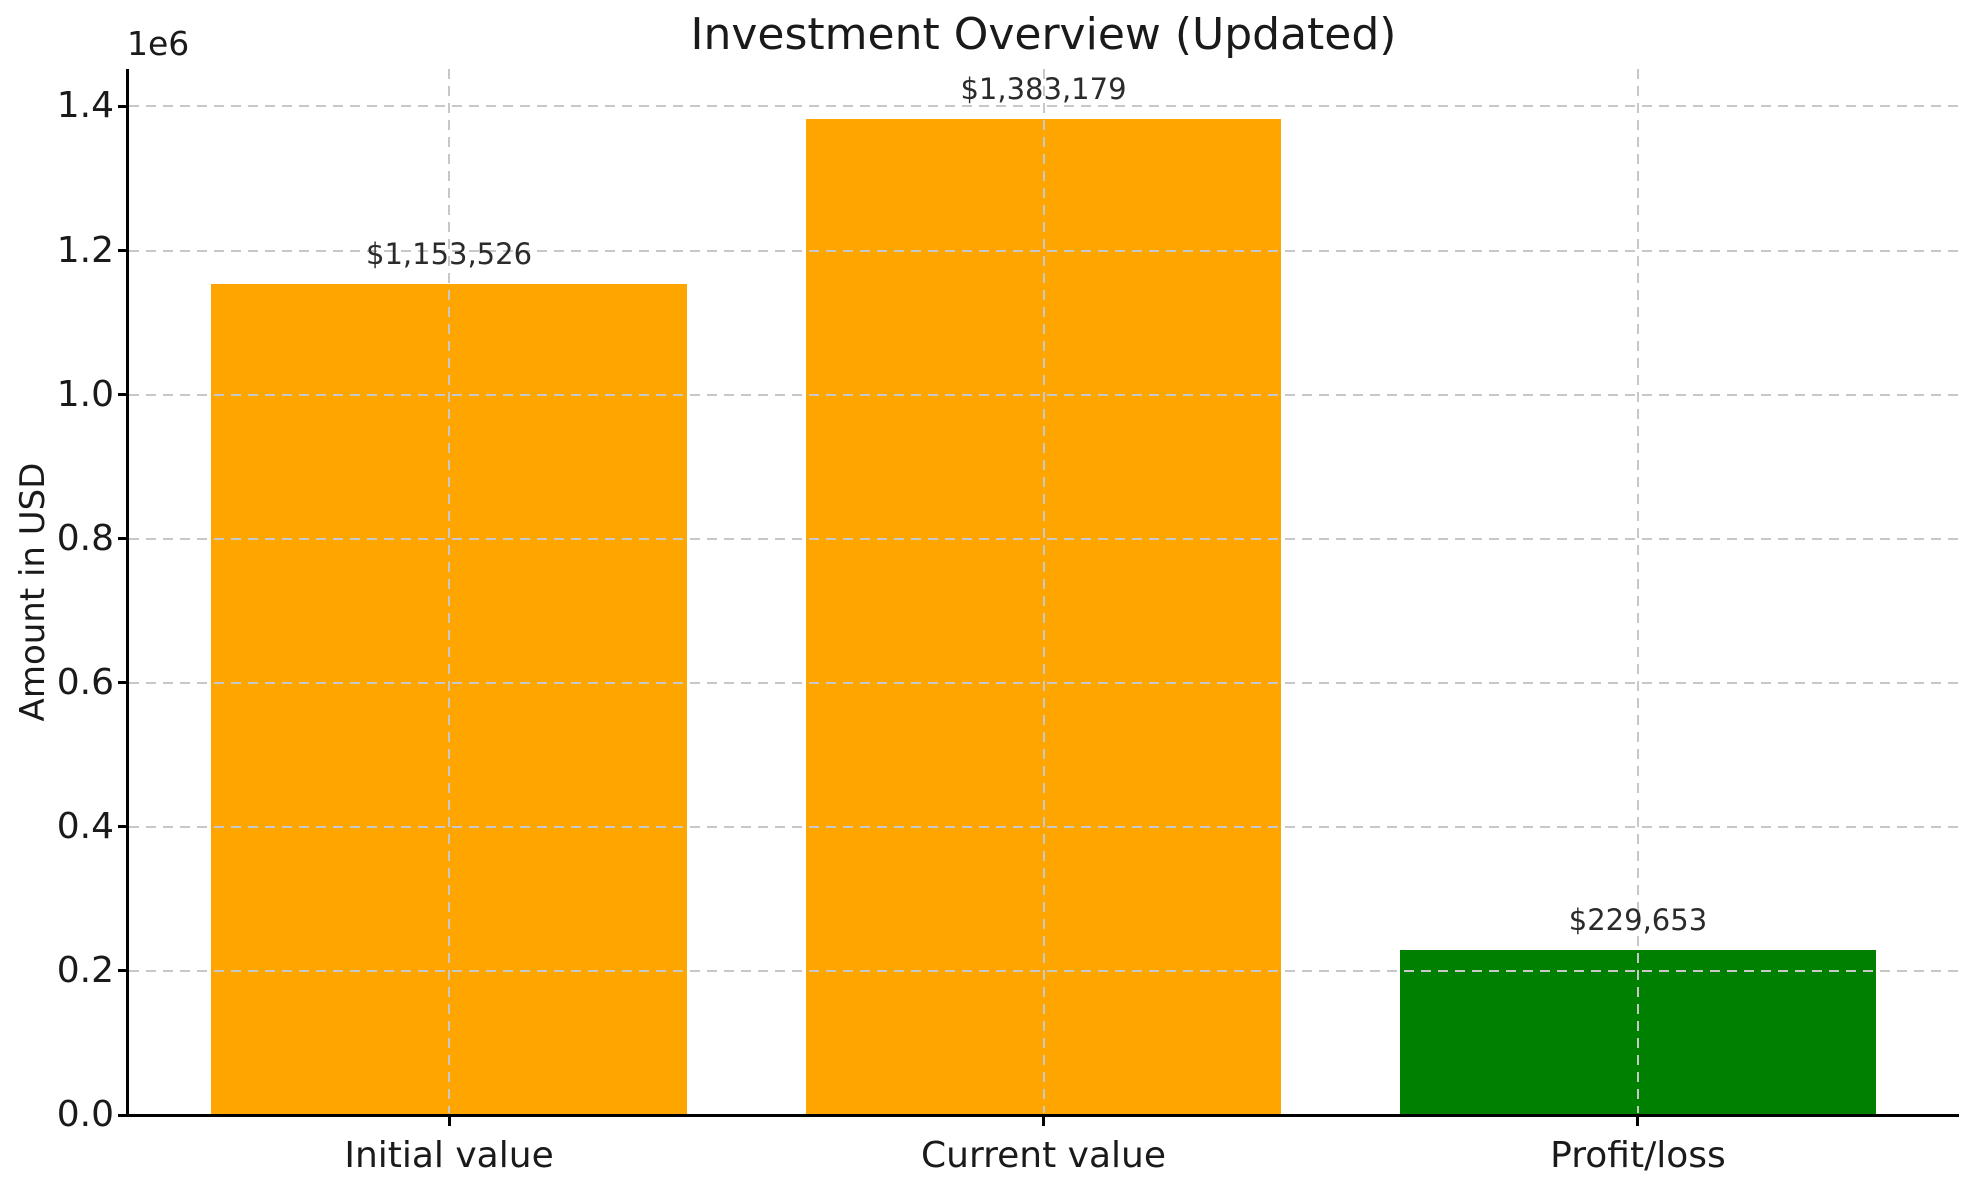 Image resolution: width=1979 pixels, height=1180 pixels. I want to click on y-axis-offset-label: 1e6, so click(158, 43).